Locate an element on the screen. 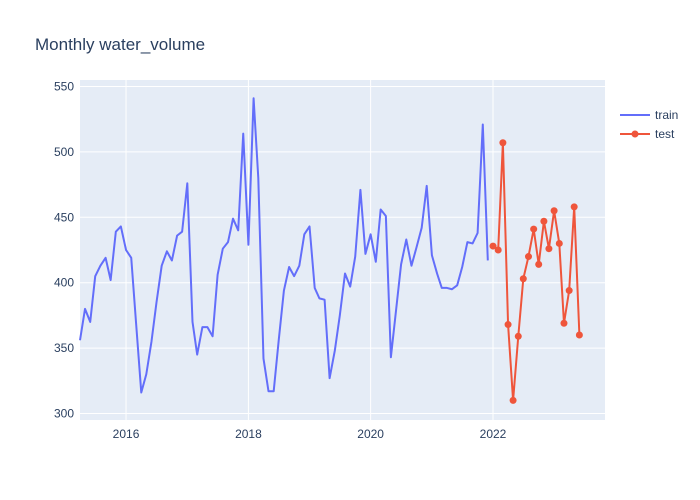 The height and width of the screenshot is (500, 700). y-tick-label: 300 is located at coordinates (64, 413).